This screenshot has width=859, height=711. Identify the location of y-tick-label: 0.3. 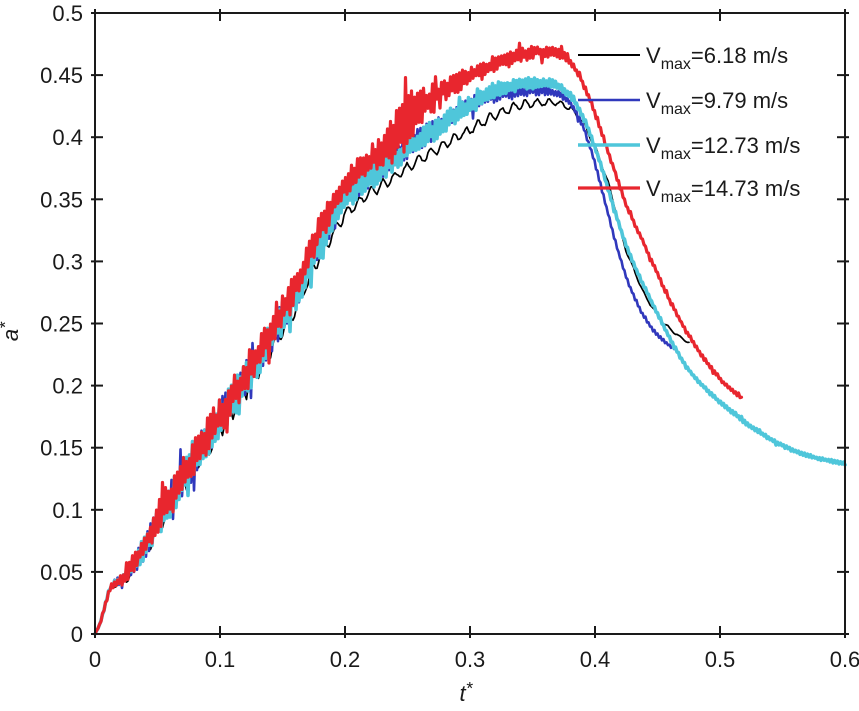
(67, 261).